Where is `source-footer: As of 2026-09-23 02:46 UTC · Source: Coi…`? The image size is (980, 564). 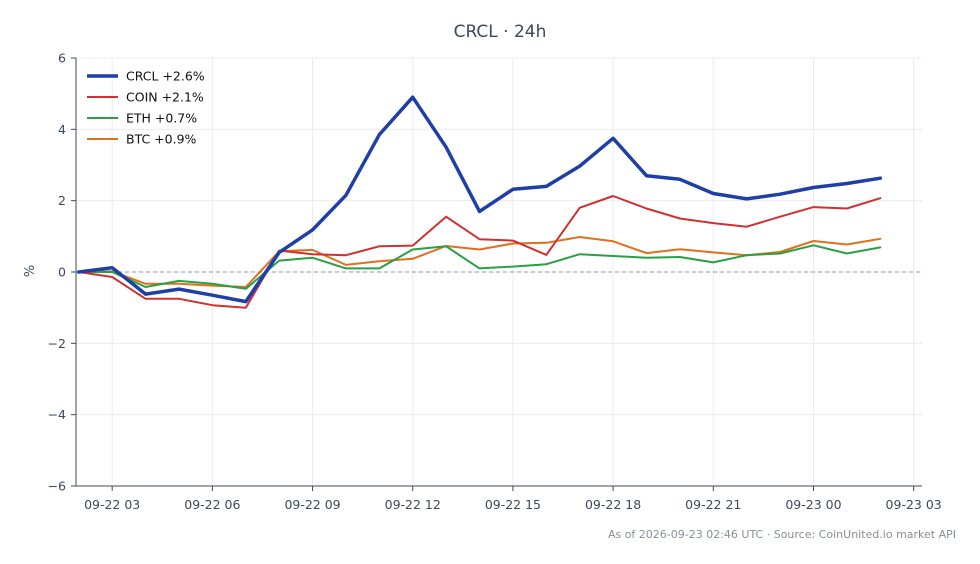
source-footer: As of 2026-09-23 02:46 UTC · Source: Coi… is located at coordinates (782, 534).